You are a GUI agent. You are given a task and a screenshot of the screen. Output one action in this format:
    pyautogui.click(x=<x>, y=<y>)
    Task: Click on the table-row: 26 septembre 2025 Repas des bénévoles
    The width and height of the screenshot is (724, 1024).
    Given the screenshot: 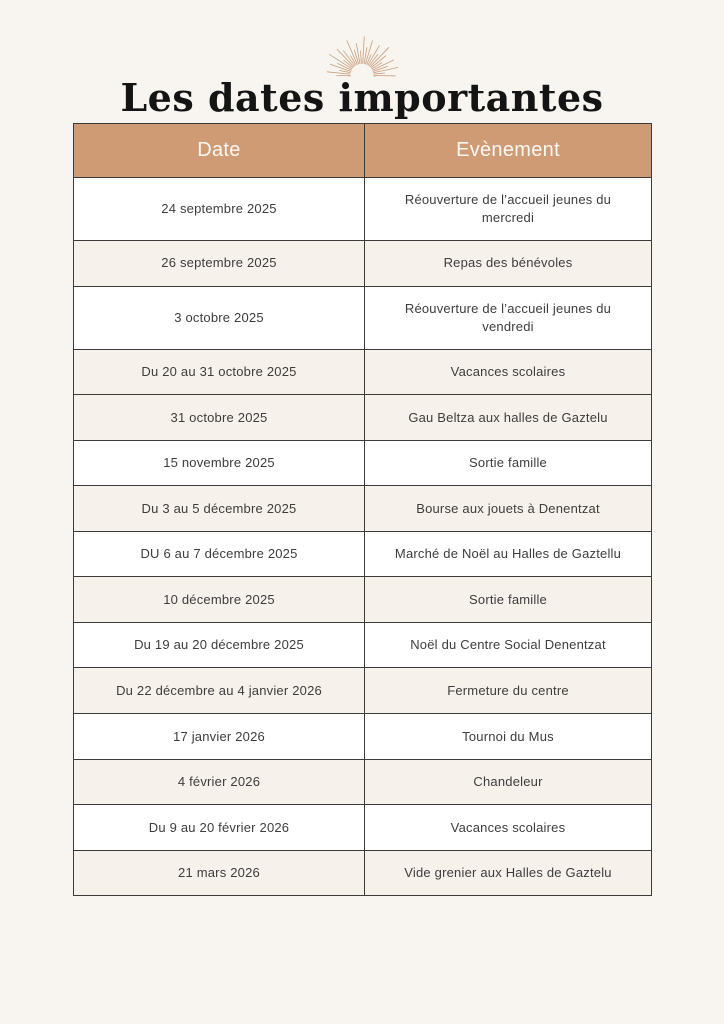 What is the action you would take?
    pyautogui.click(x=362, y=263)
    